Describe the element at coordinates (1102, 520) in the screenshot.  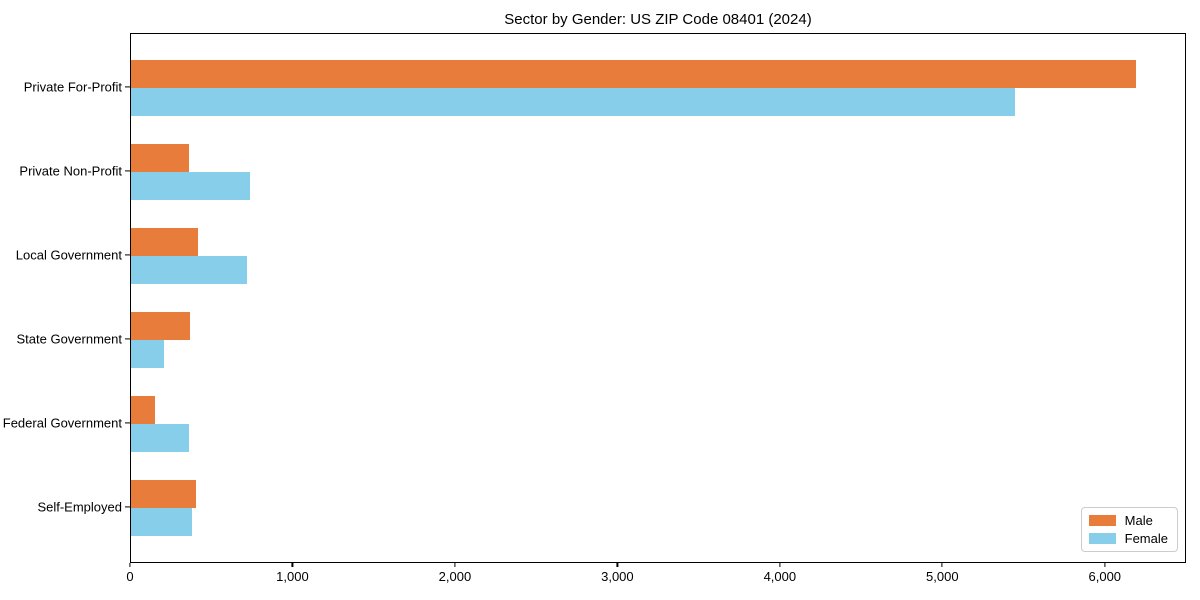
I see `male-swatch` at that location.